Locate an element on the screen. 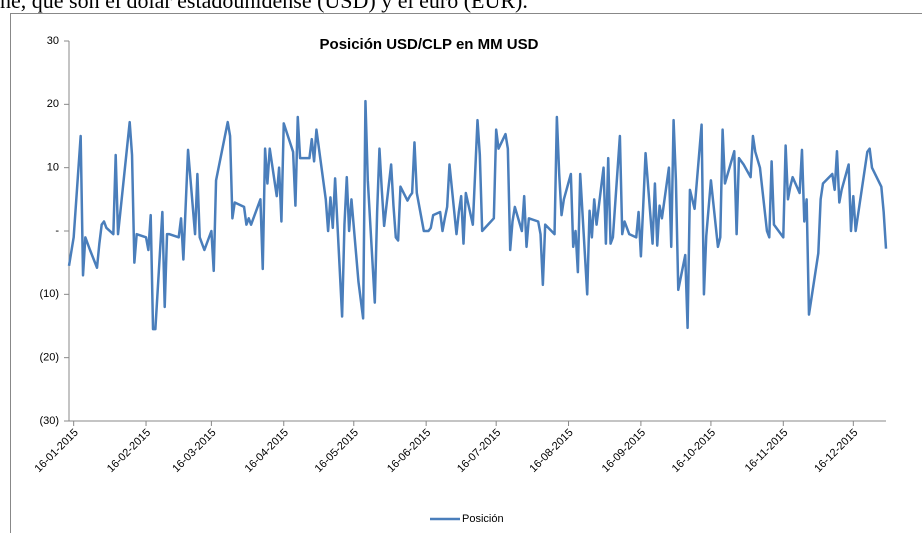 Image resolution: width=922 pixels, height=533 pixels. y-tick-label: 30 is located at coordinates (53, 41).